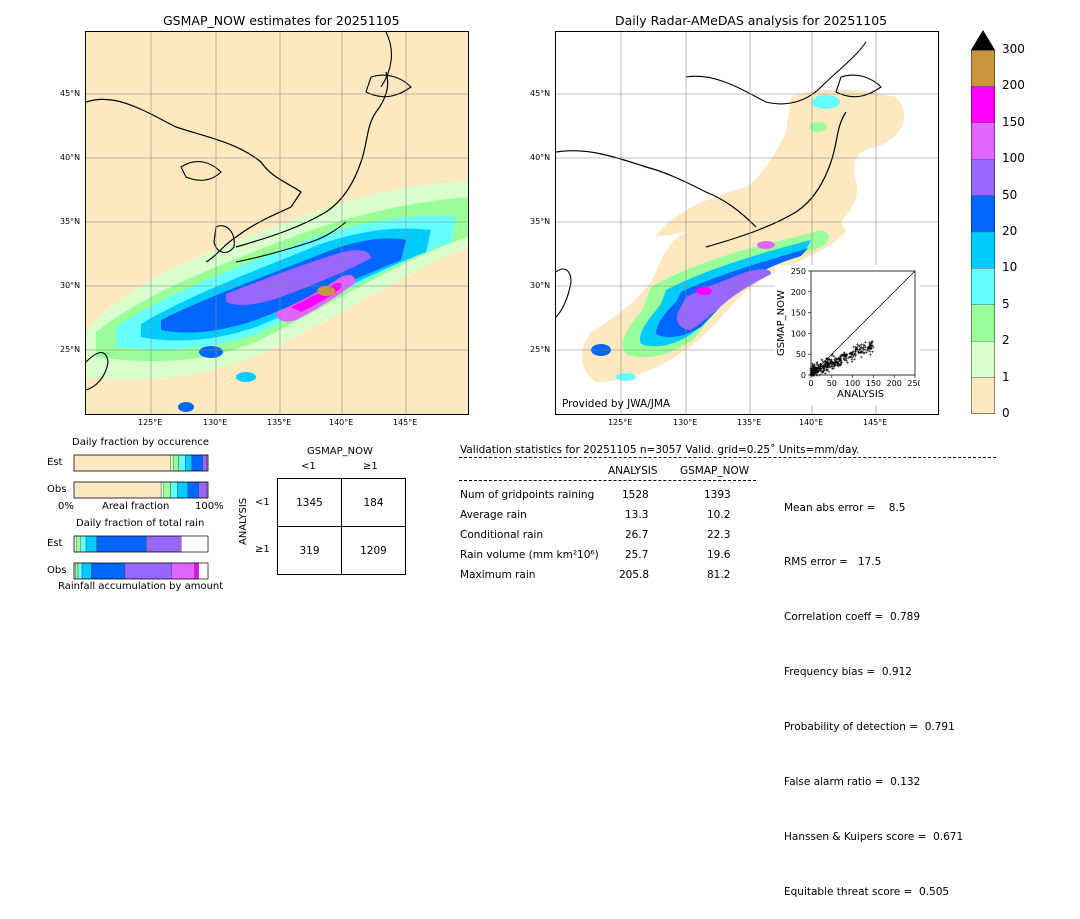  What do you see at coordinates (798, 313) in the screenshot?
I see `scatter-ytick-label: 150` at bounding box center [798, 313].